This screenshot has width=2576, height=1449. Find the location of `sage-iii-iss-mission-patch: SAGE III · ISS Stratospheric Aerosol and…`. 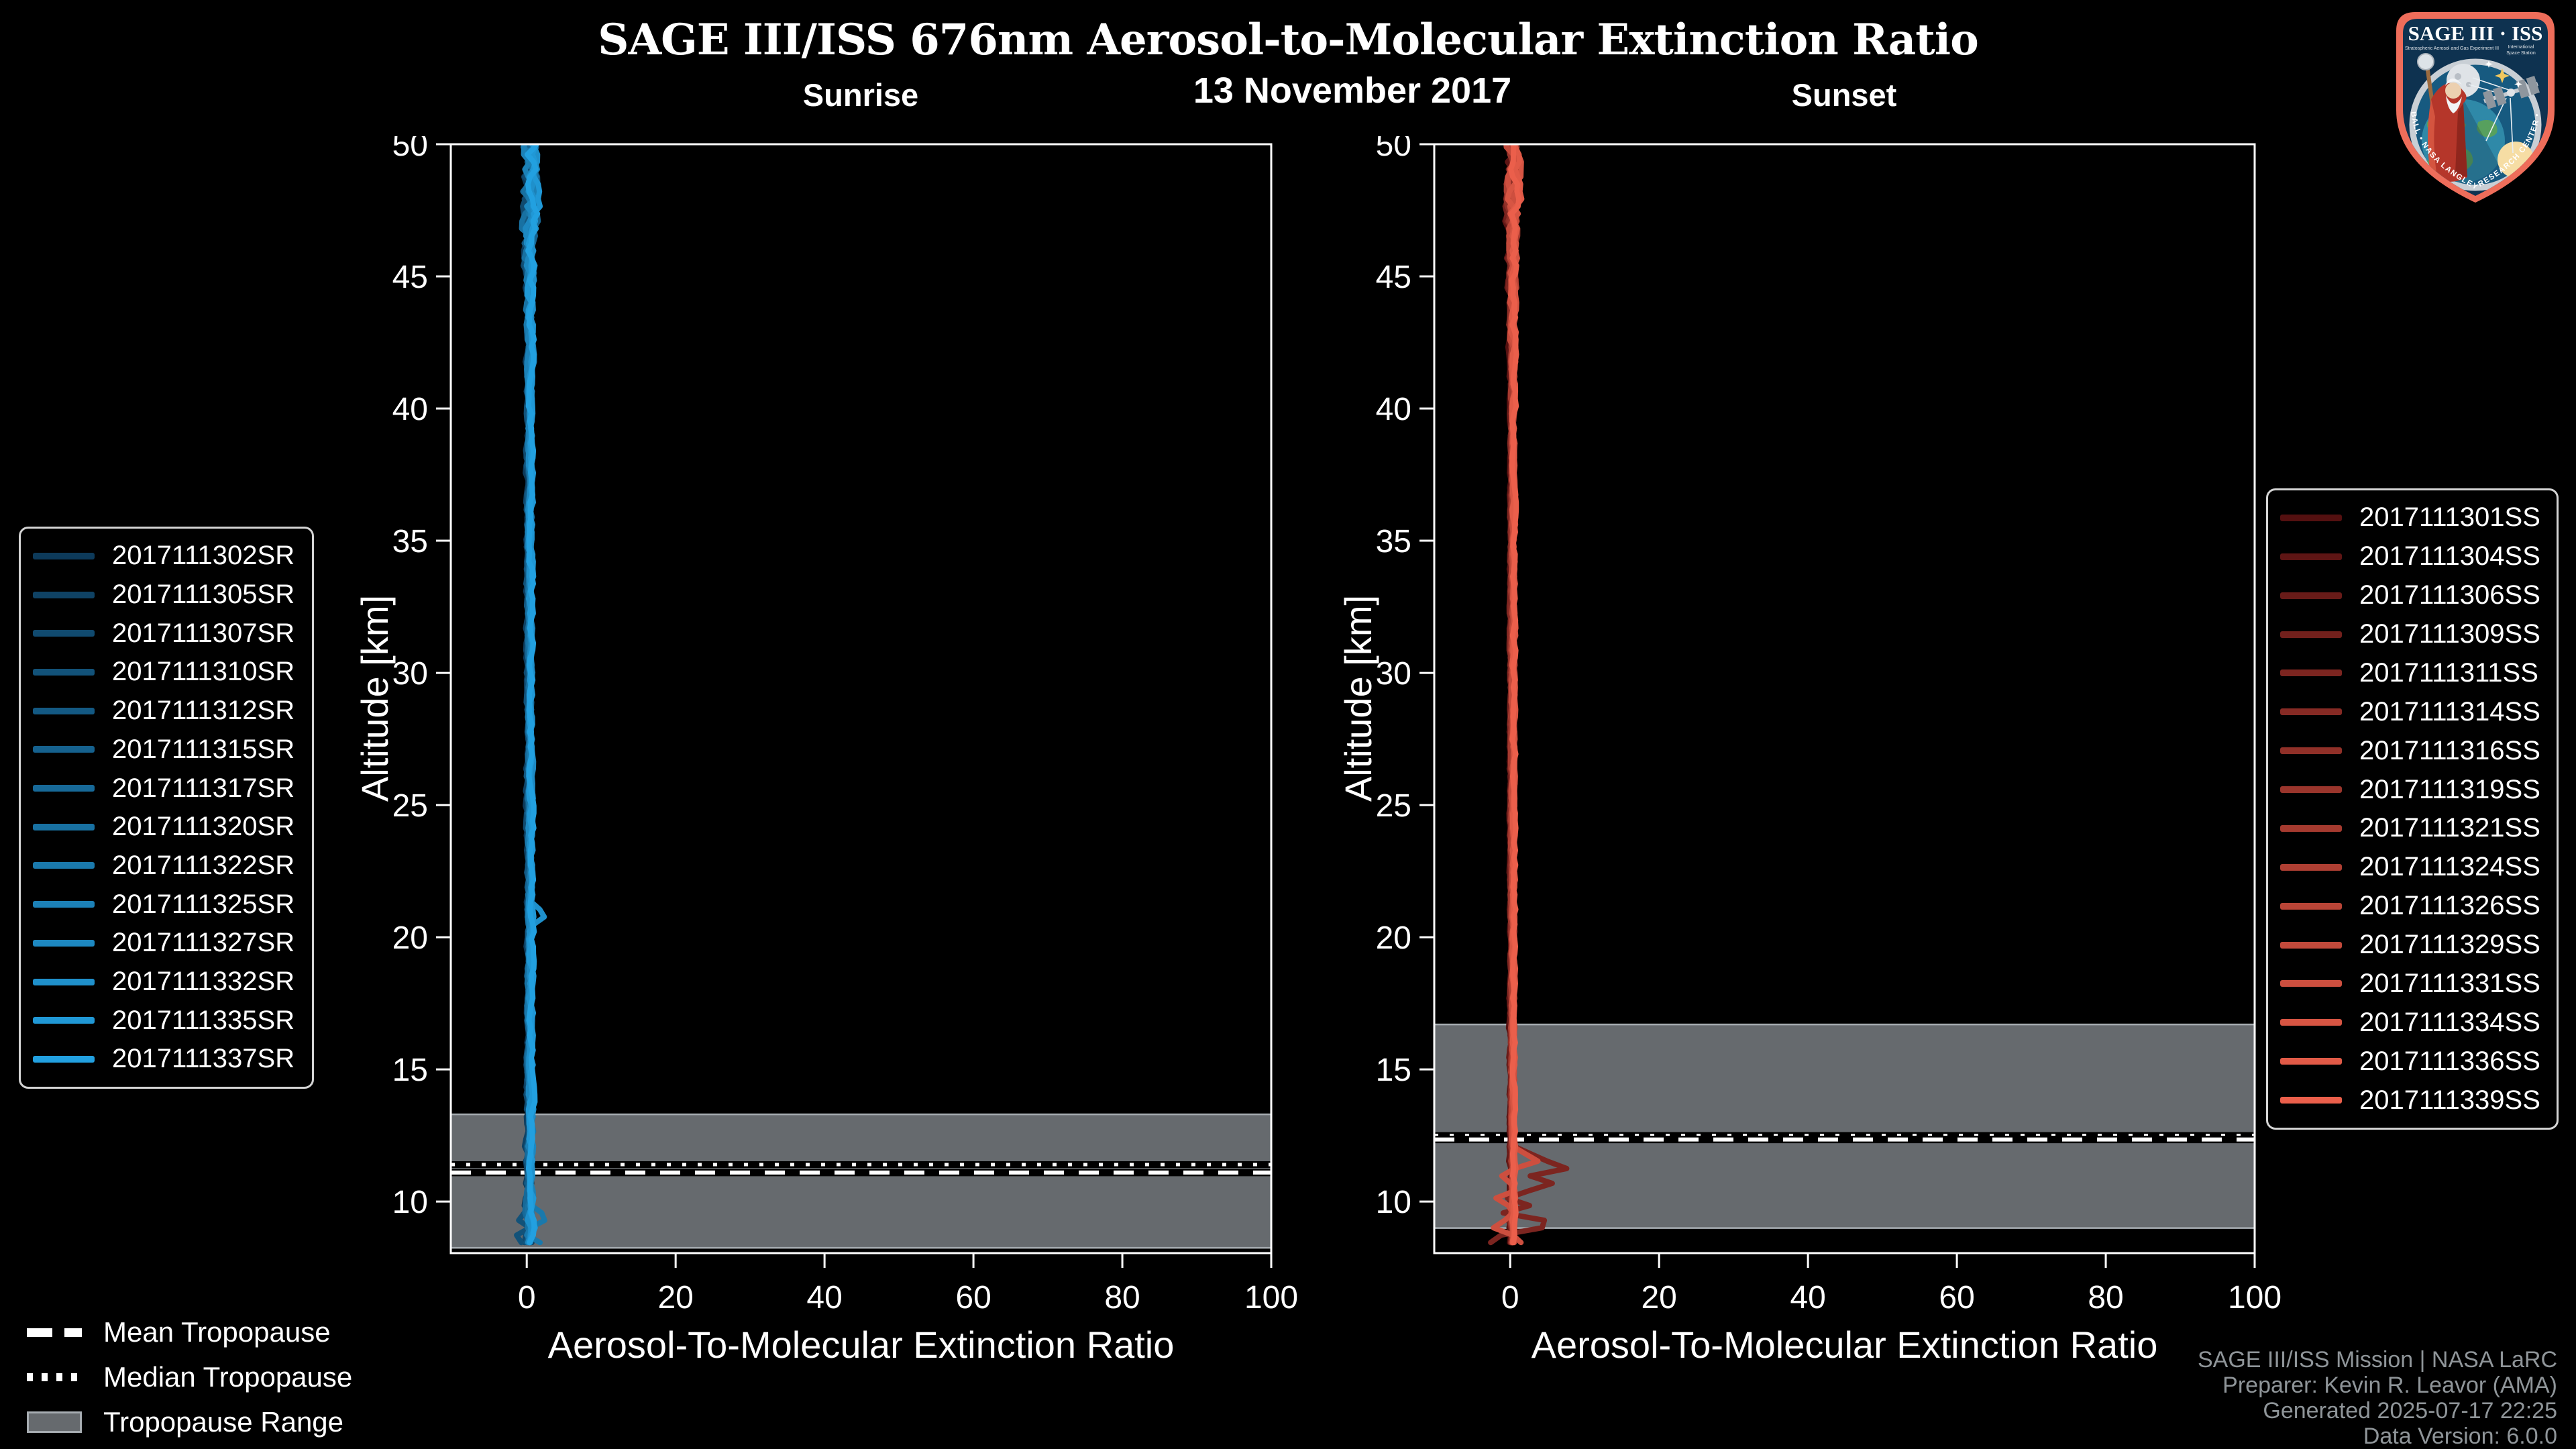

sage-iii-iss-mission-patch: SAGE III · ISS Stratospheric Aerosol and… is located at coordinates (2471, 106).